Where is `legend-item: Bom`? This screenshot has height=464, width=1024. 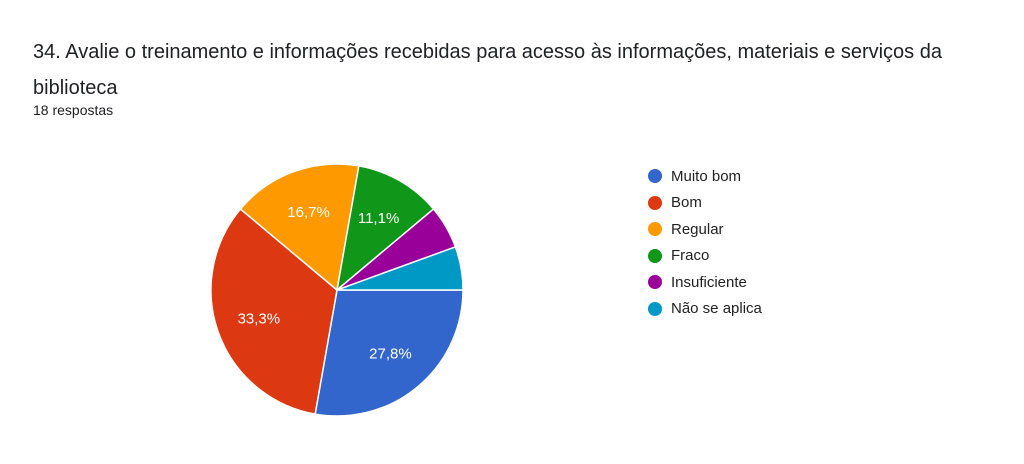 legend-item: Bom is located at coordinates (705, 203).